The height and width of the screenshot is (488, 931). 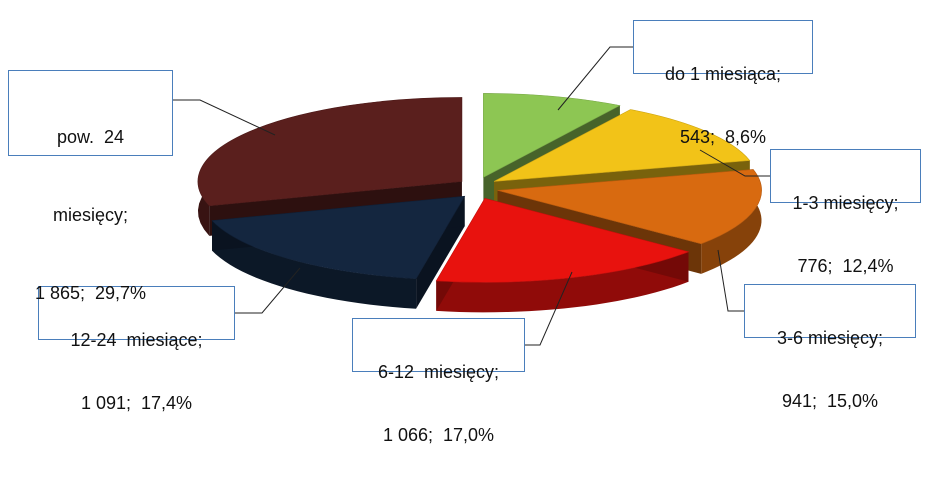 What do you see at coordinates (723, 137) in the screenshot?
I see `slice-value-text: 543; 8,6%` at bounding box center [723, 137].